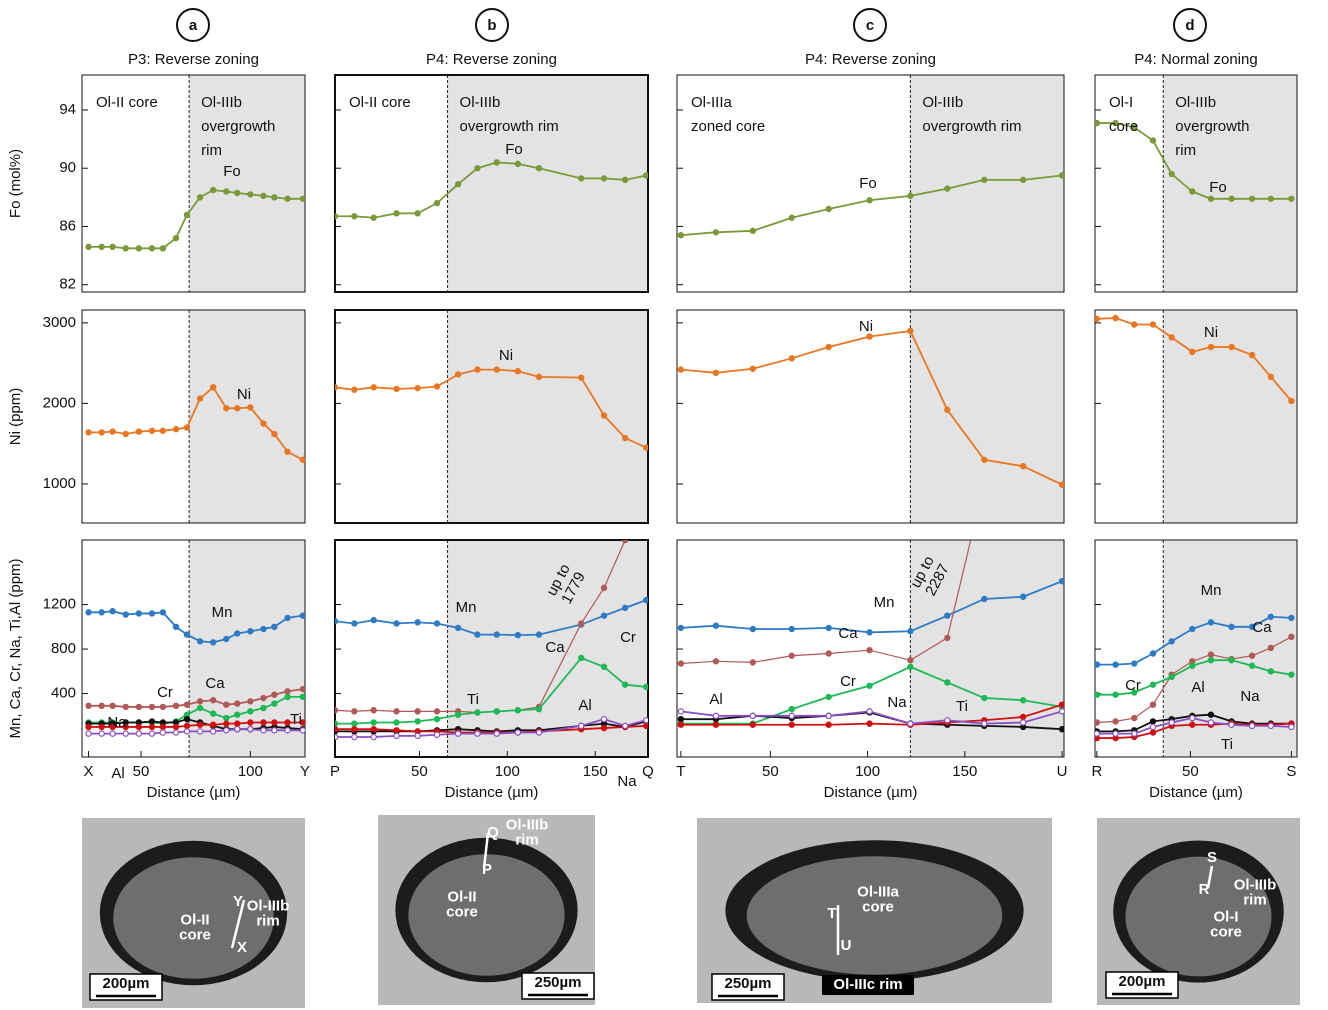  I want to click on series-label: Ti, so click(1227, 744).